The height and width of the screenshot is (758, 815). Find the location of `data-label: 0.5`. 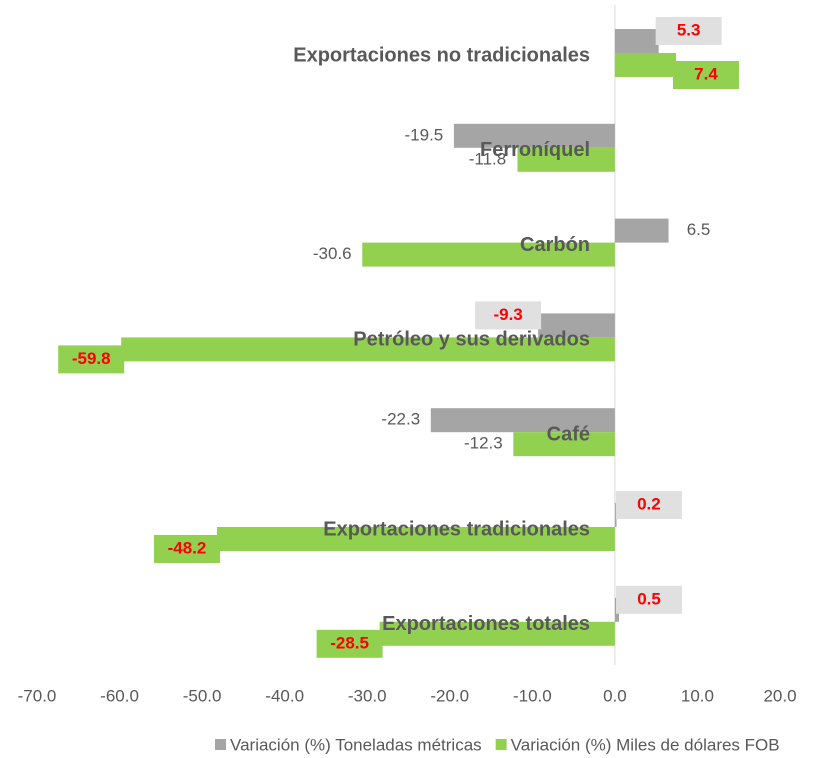

data-label: 0.5 is located at coordinates (649, 598).